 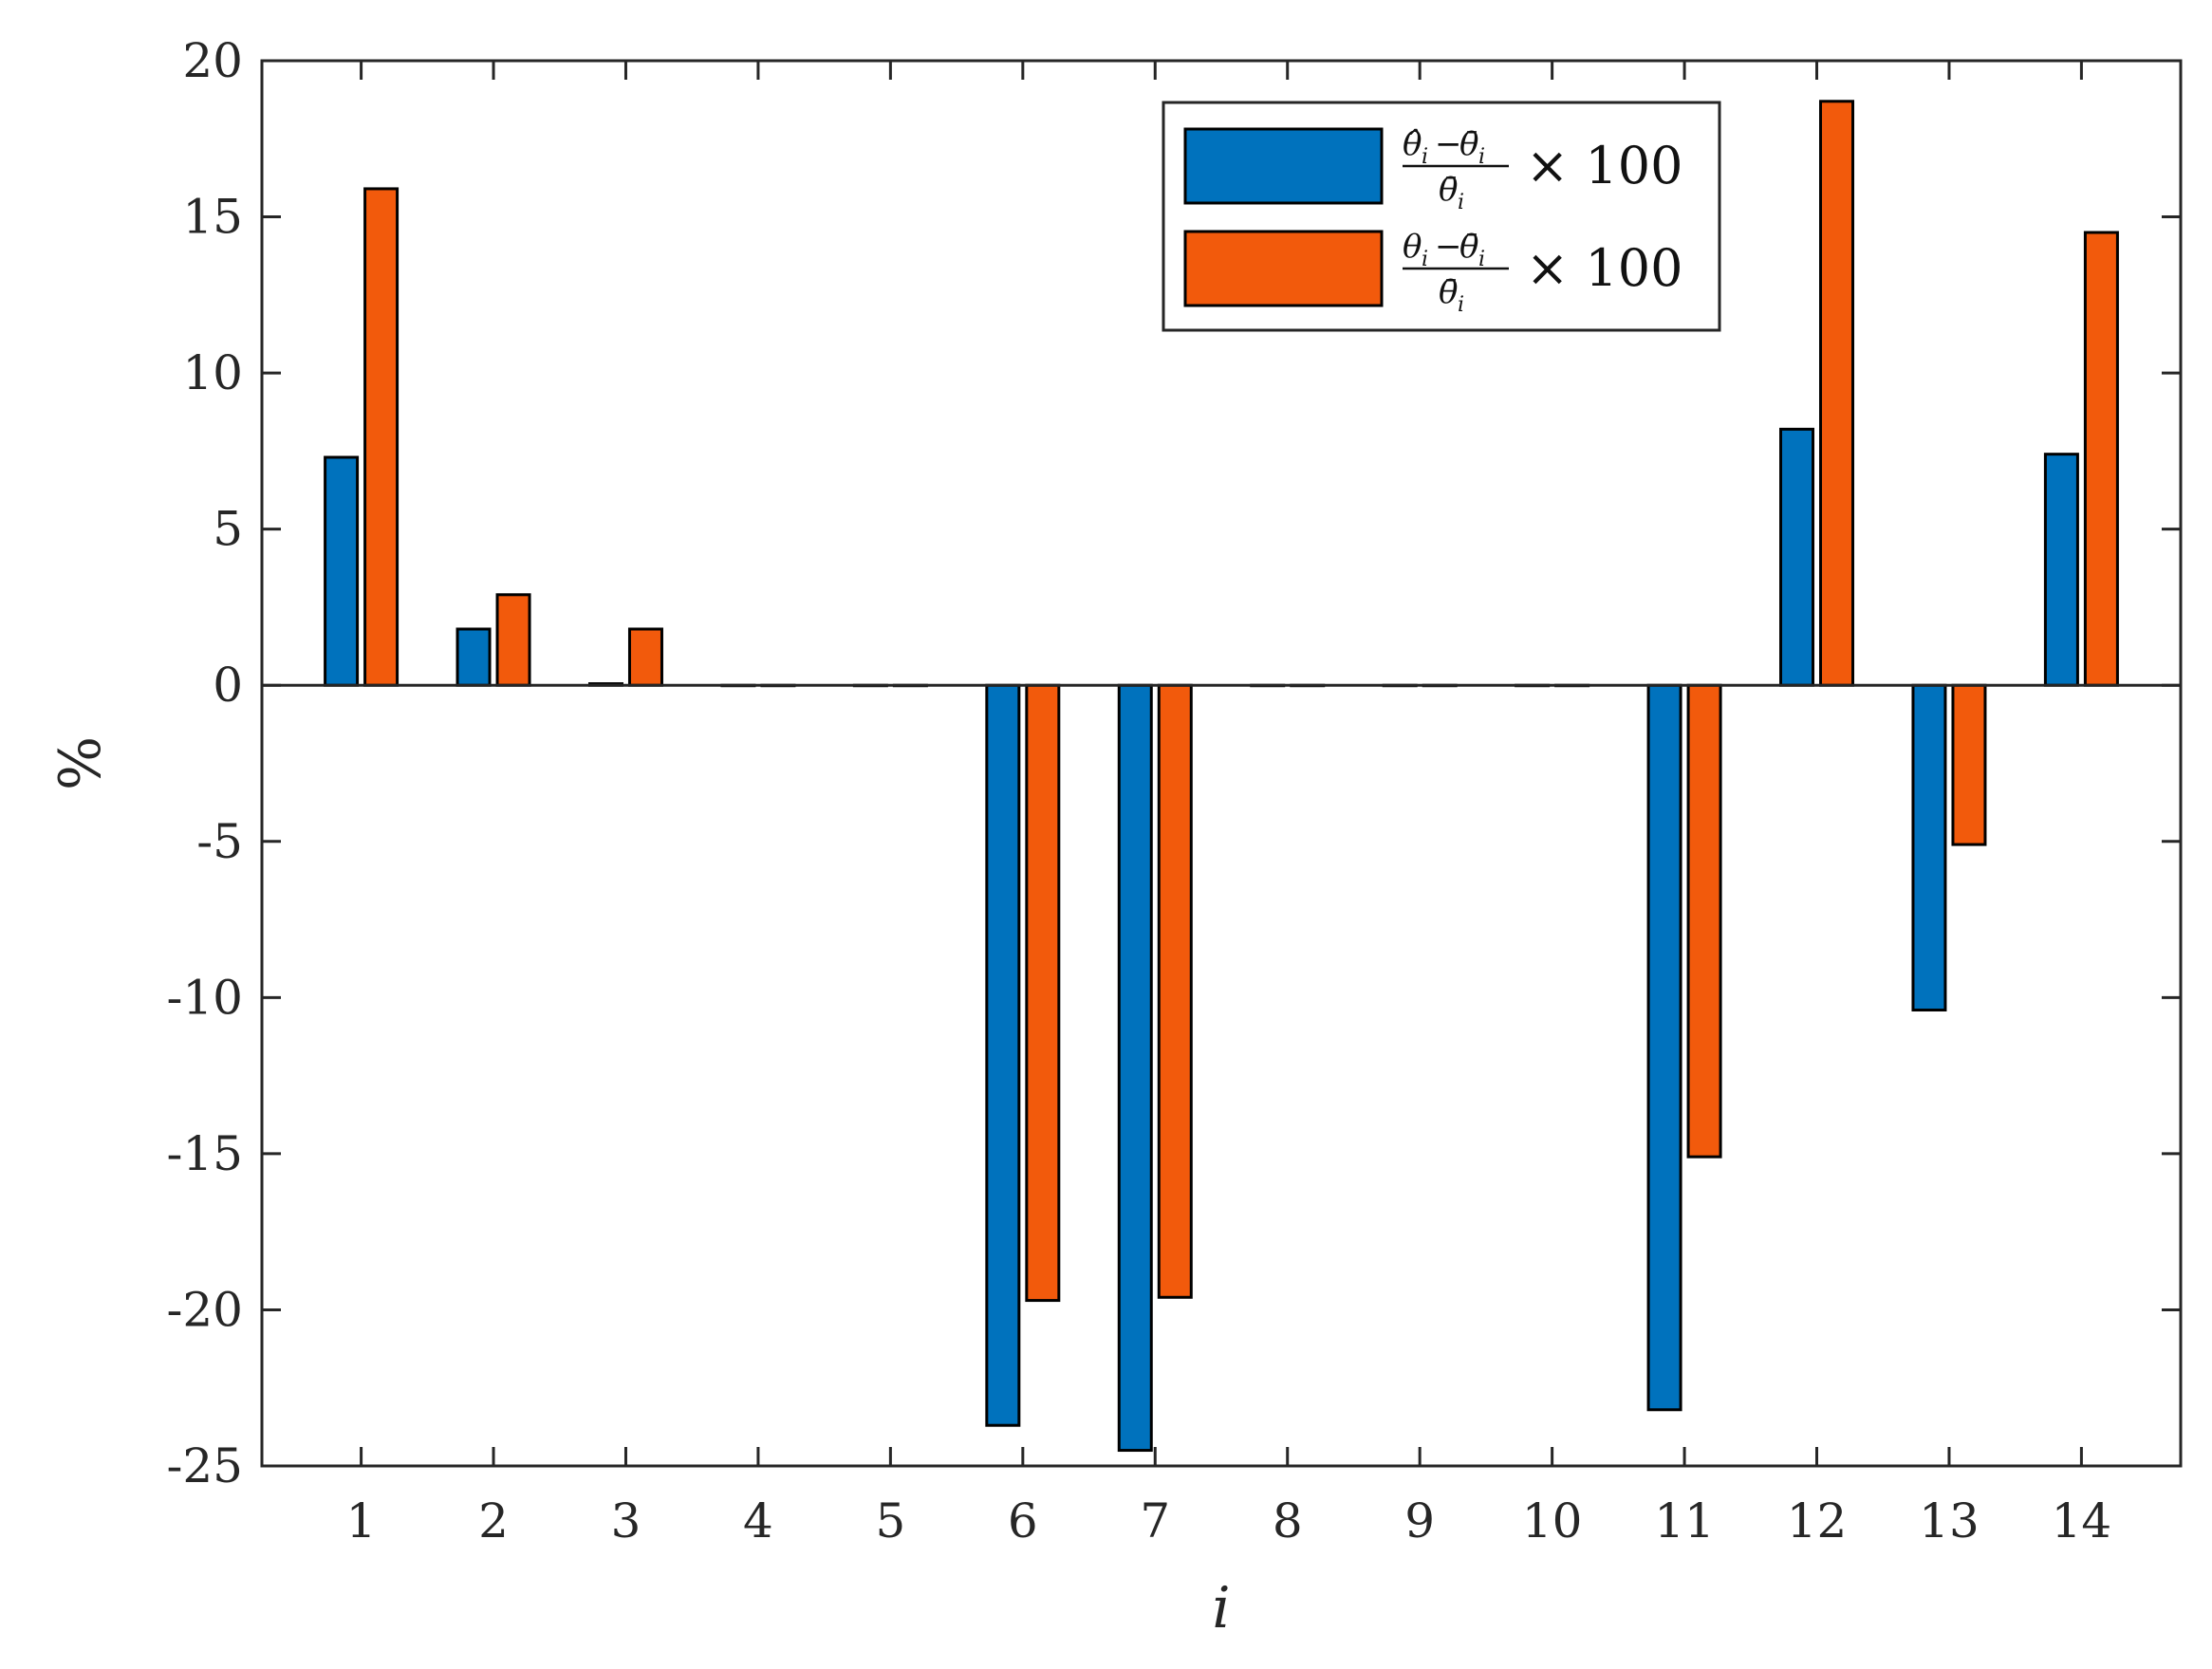 I want to click on y-tick-label: -15, so click(x=205, y=1153).